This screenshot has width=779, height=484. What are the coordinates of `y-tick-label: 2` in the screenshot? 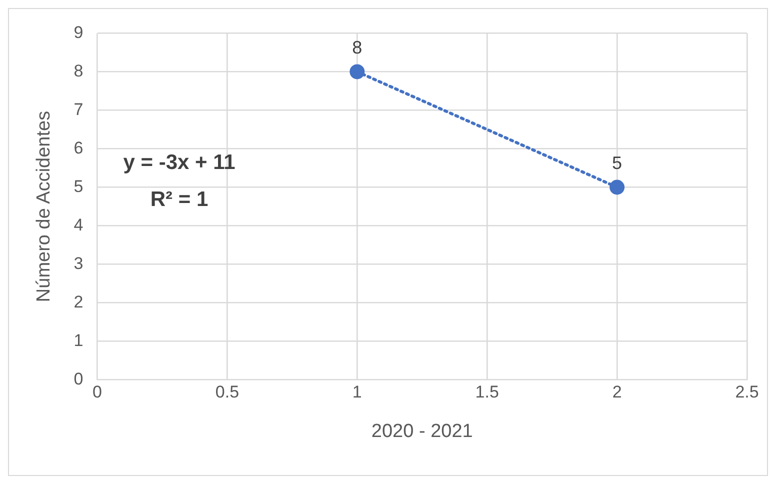 It's located at (79, 302).